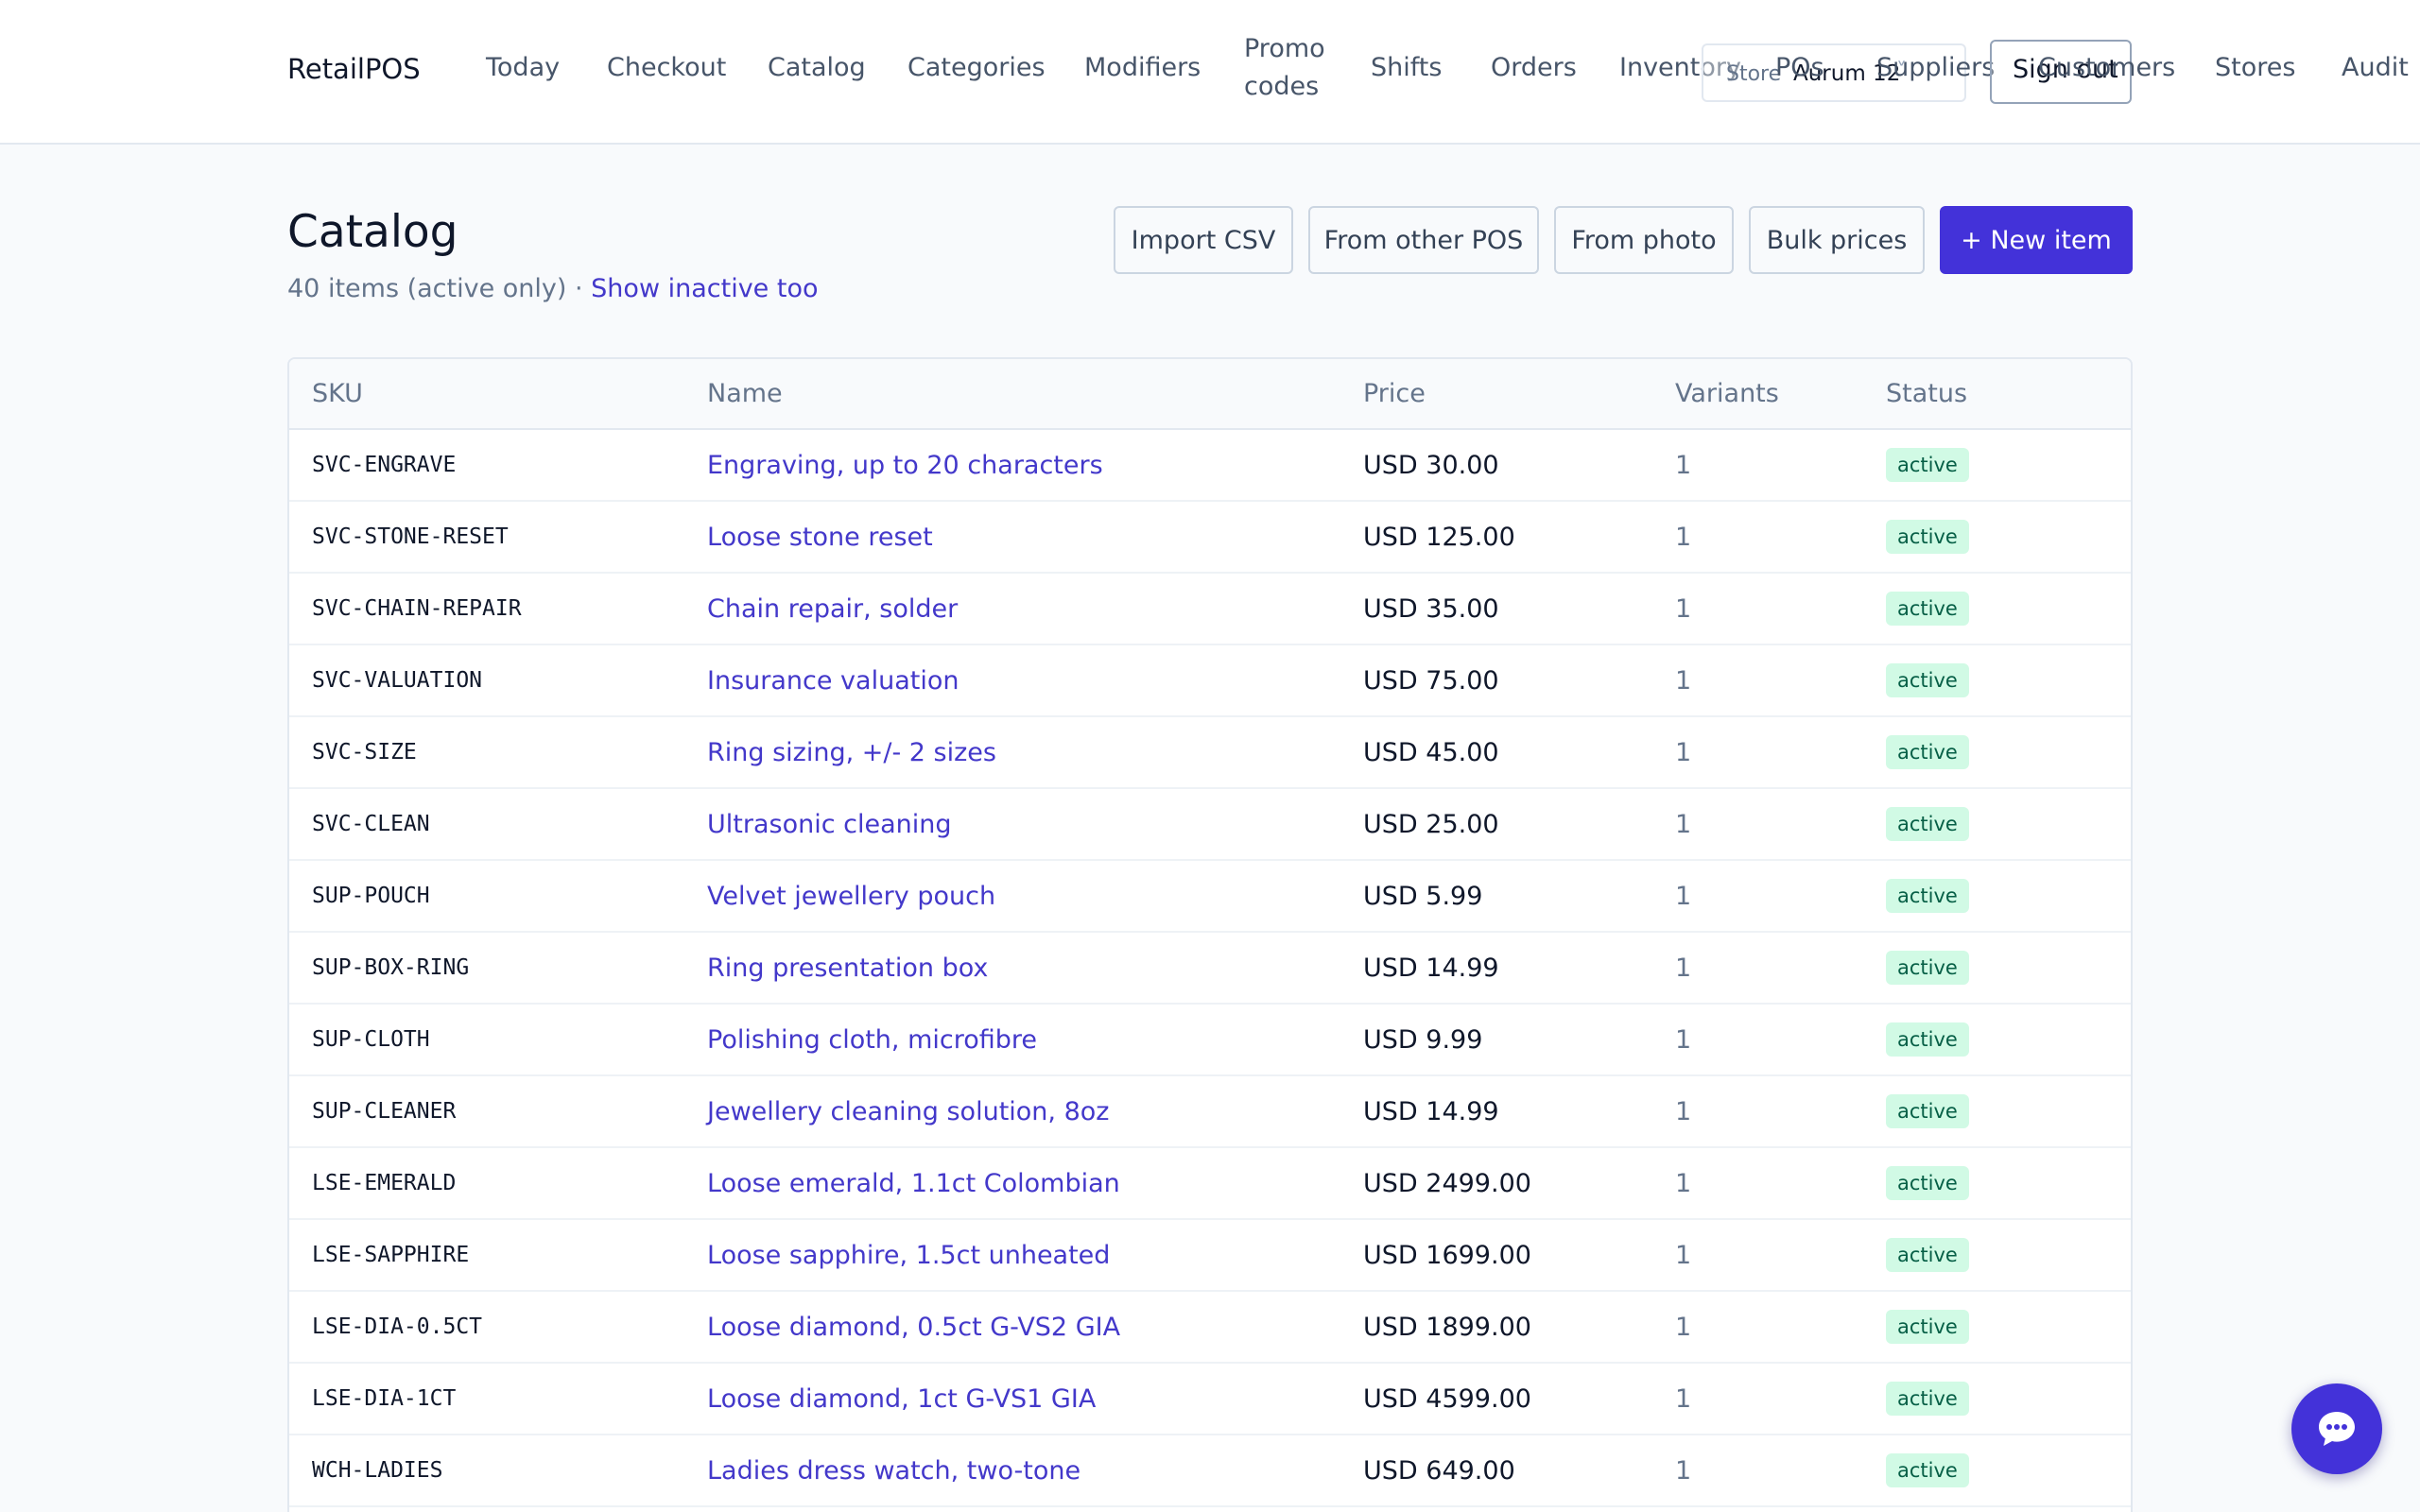 Image resolution: width=2420 pixels, height=1512 pixels. I want to click on page-title: Catalog, so click(373, 232).